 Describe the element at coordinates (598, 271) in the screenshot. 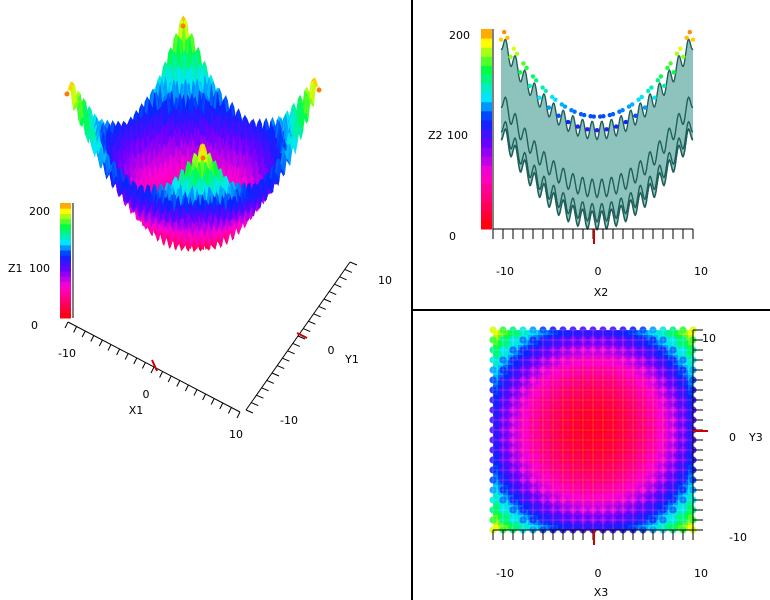

I see `x2-tick-0: 0` at that location.